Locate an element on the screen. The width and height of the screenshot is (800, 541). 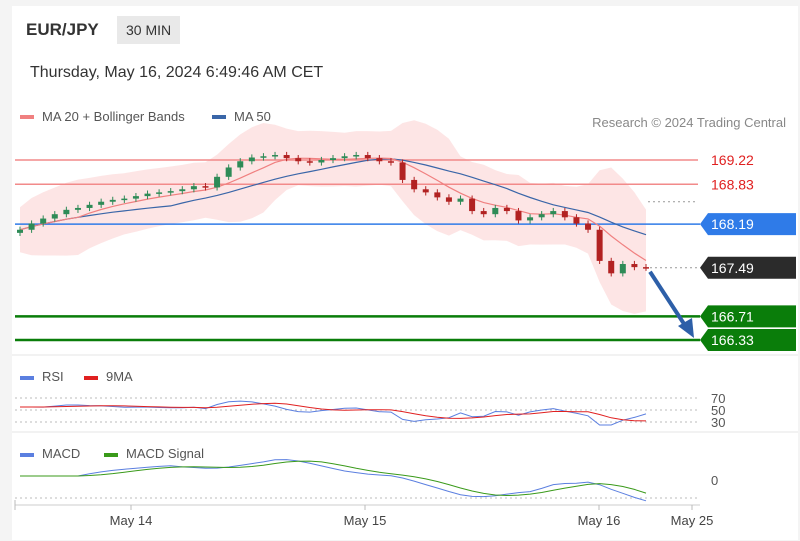
rsi-legend-swatch is located at coordinates (27, 378).